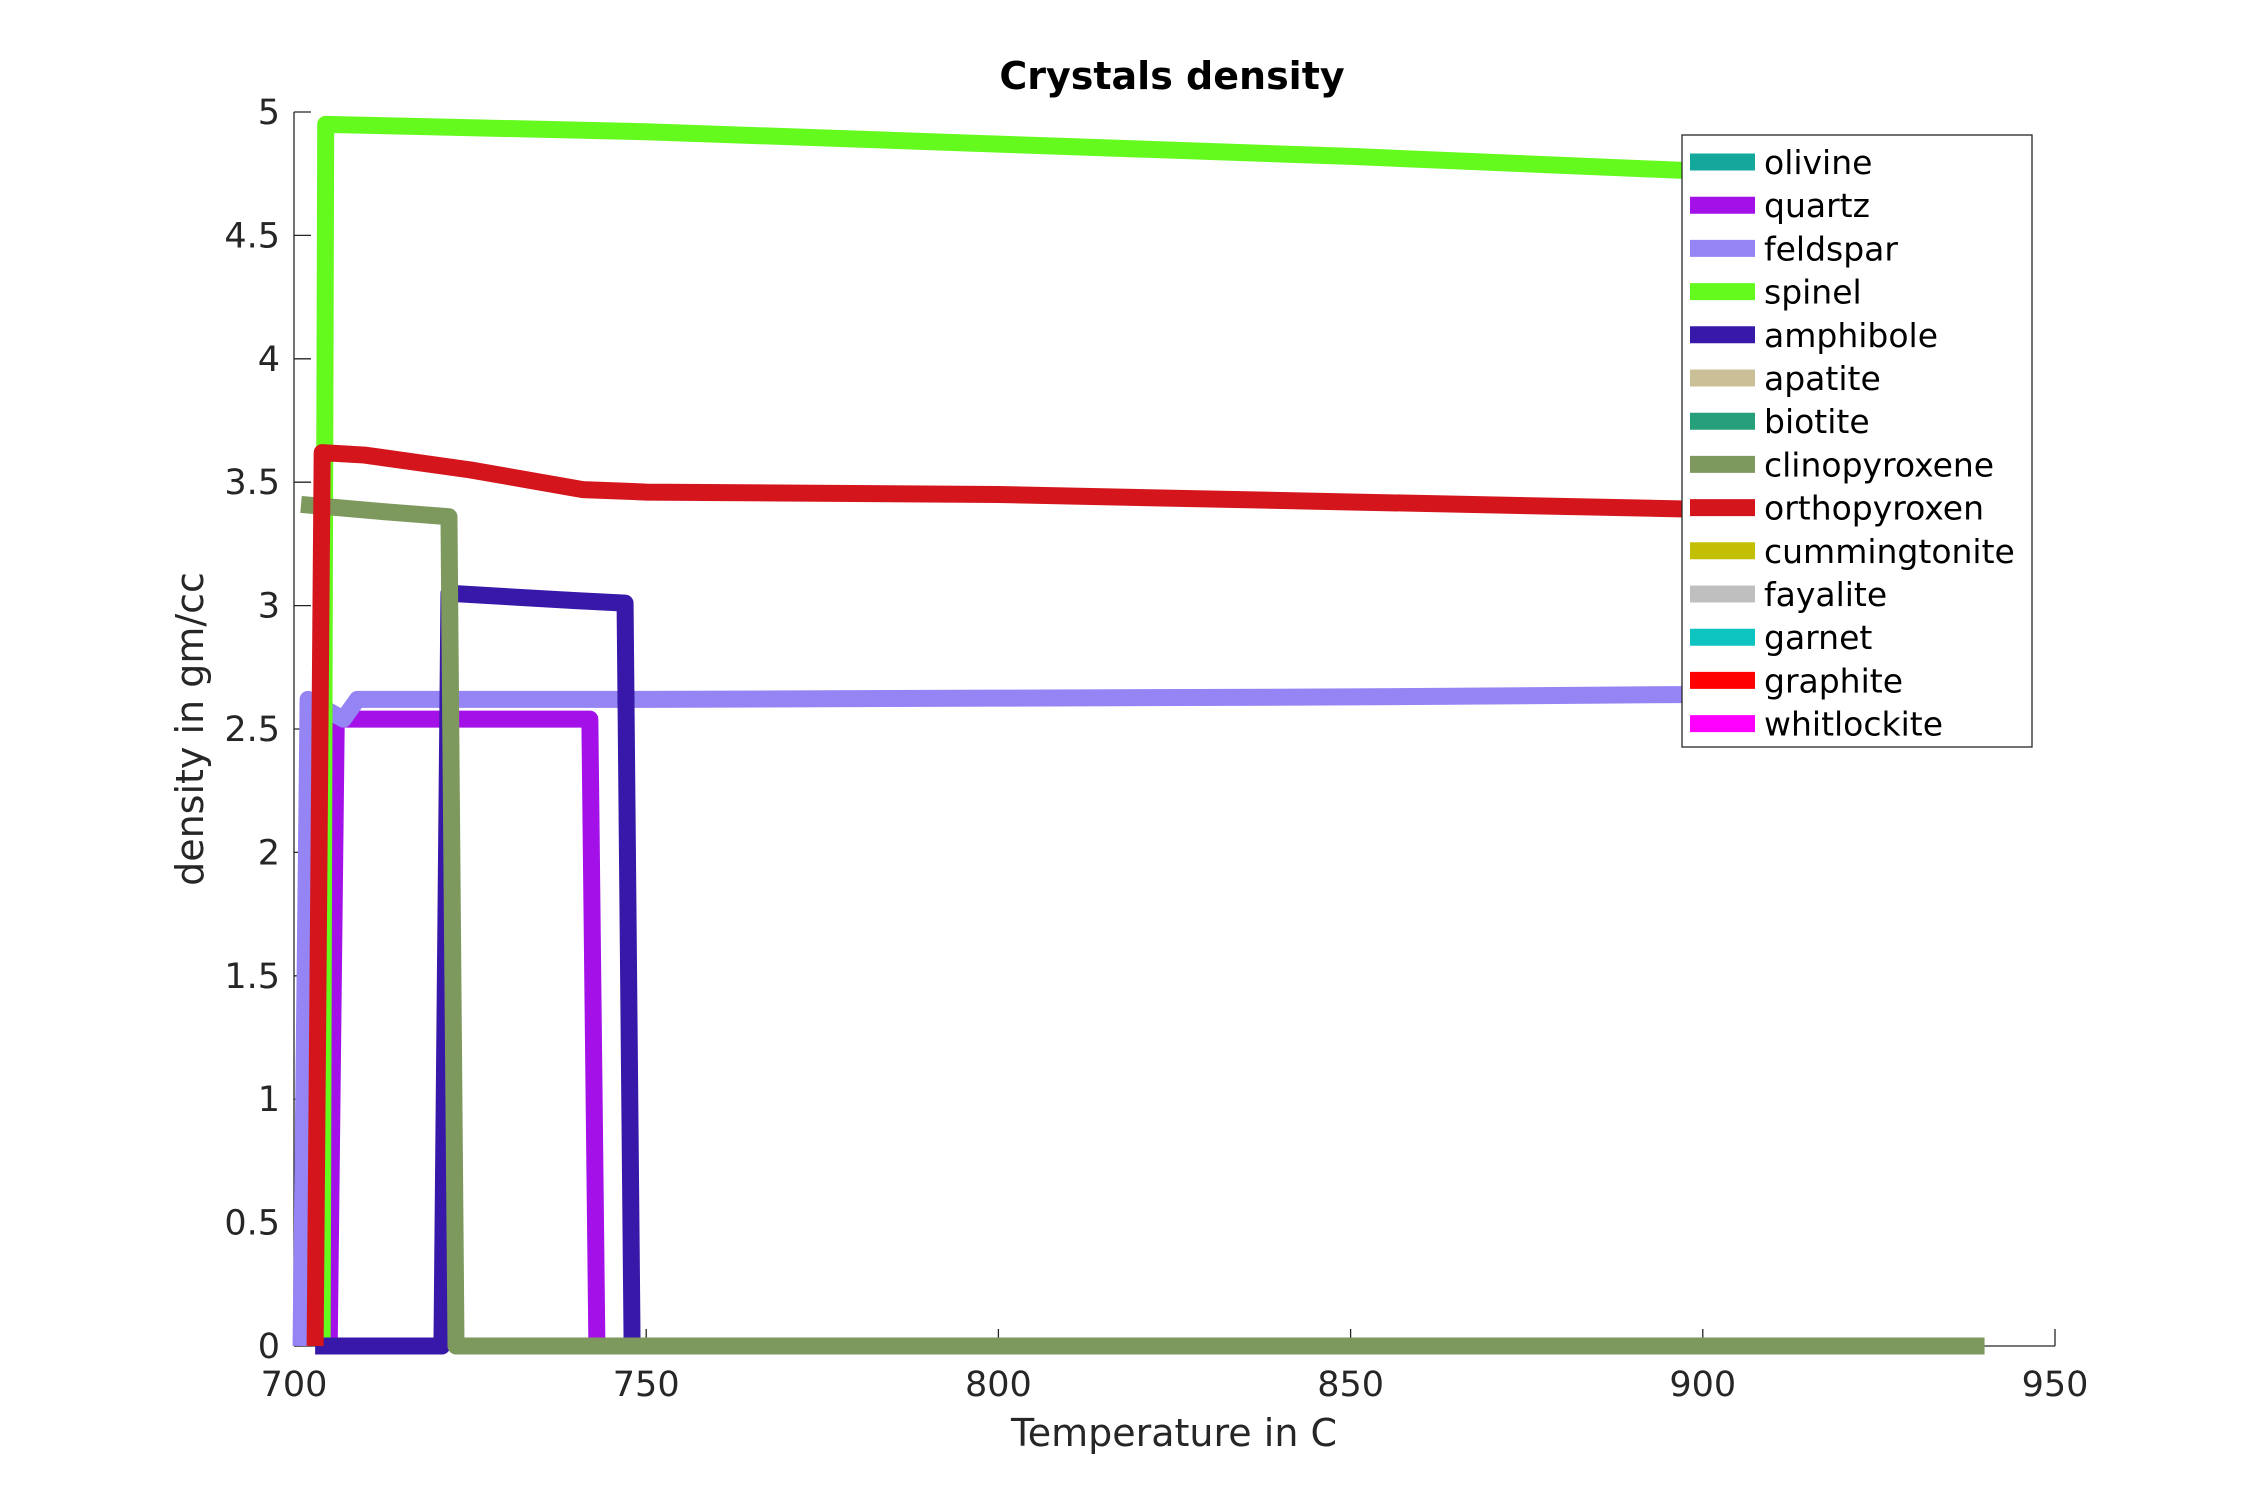 Image resolution: width=2250 pixels, height=1500 pixels. Describe the element at coordinates (294, 1385) in the screenshot. I see `x-tick-label: 700` at that location.